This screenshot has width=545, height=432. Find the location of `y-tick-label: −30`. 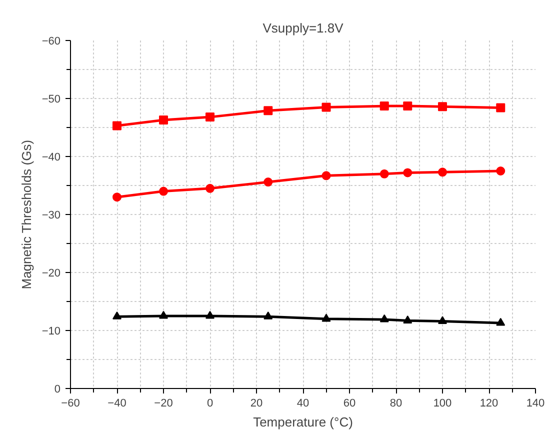

y-tick-label: −30 is located at coordinates (51, 216).